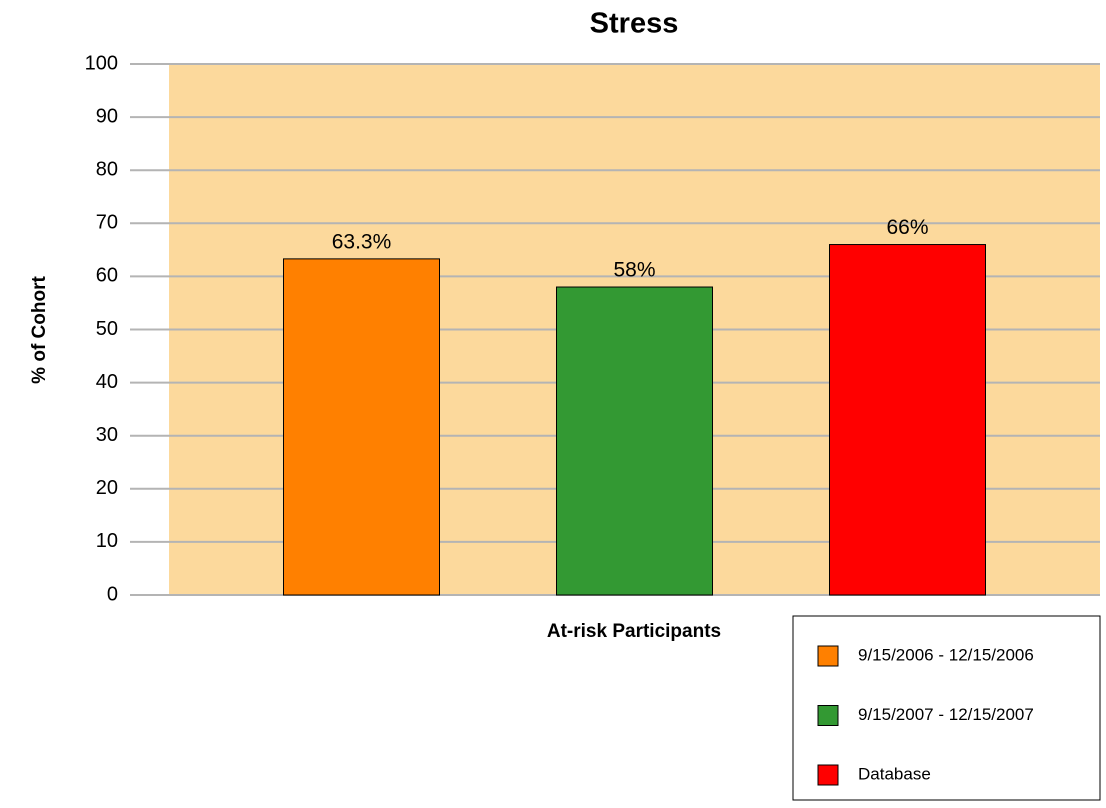  I want to click on y-tick-label: 10, so click(107, 541).